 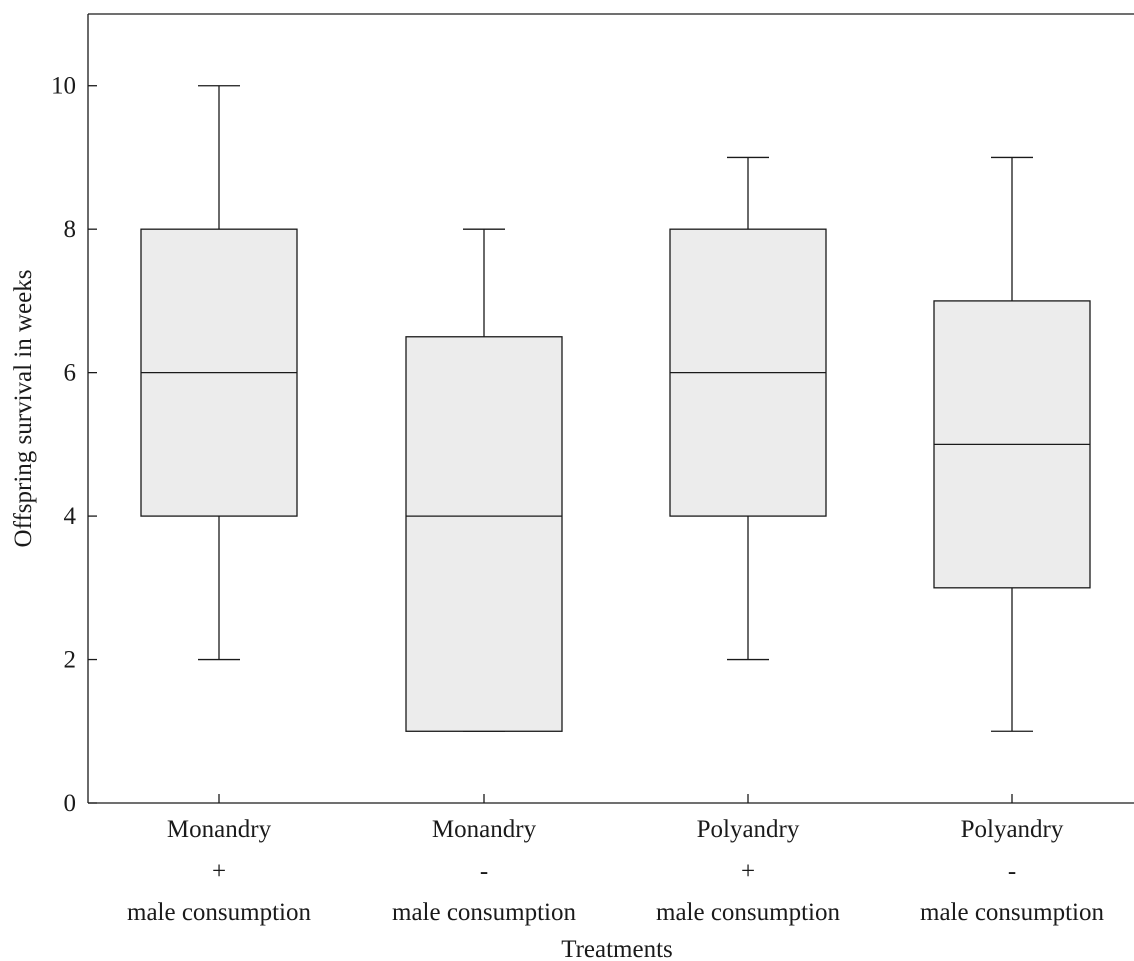 What do you see at coordinates (23, 409) in the screenshot?
I see `y-axis-title: Offspring survival in weeks` at bounding box center [23, 409].